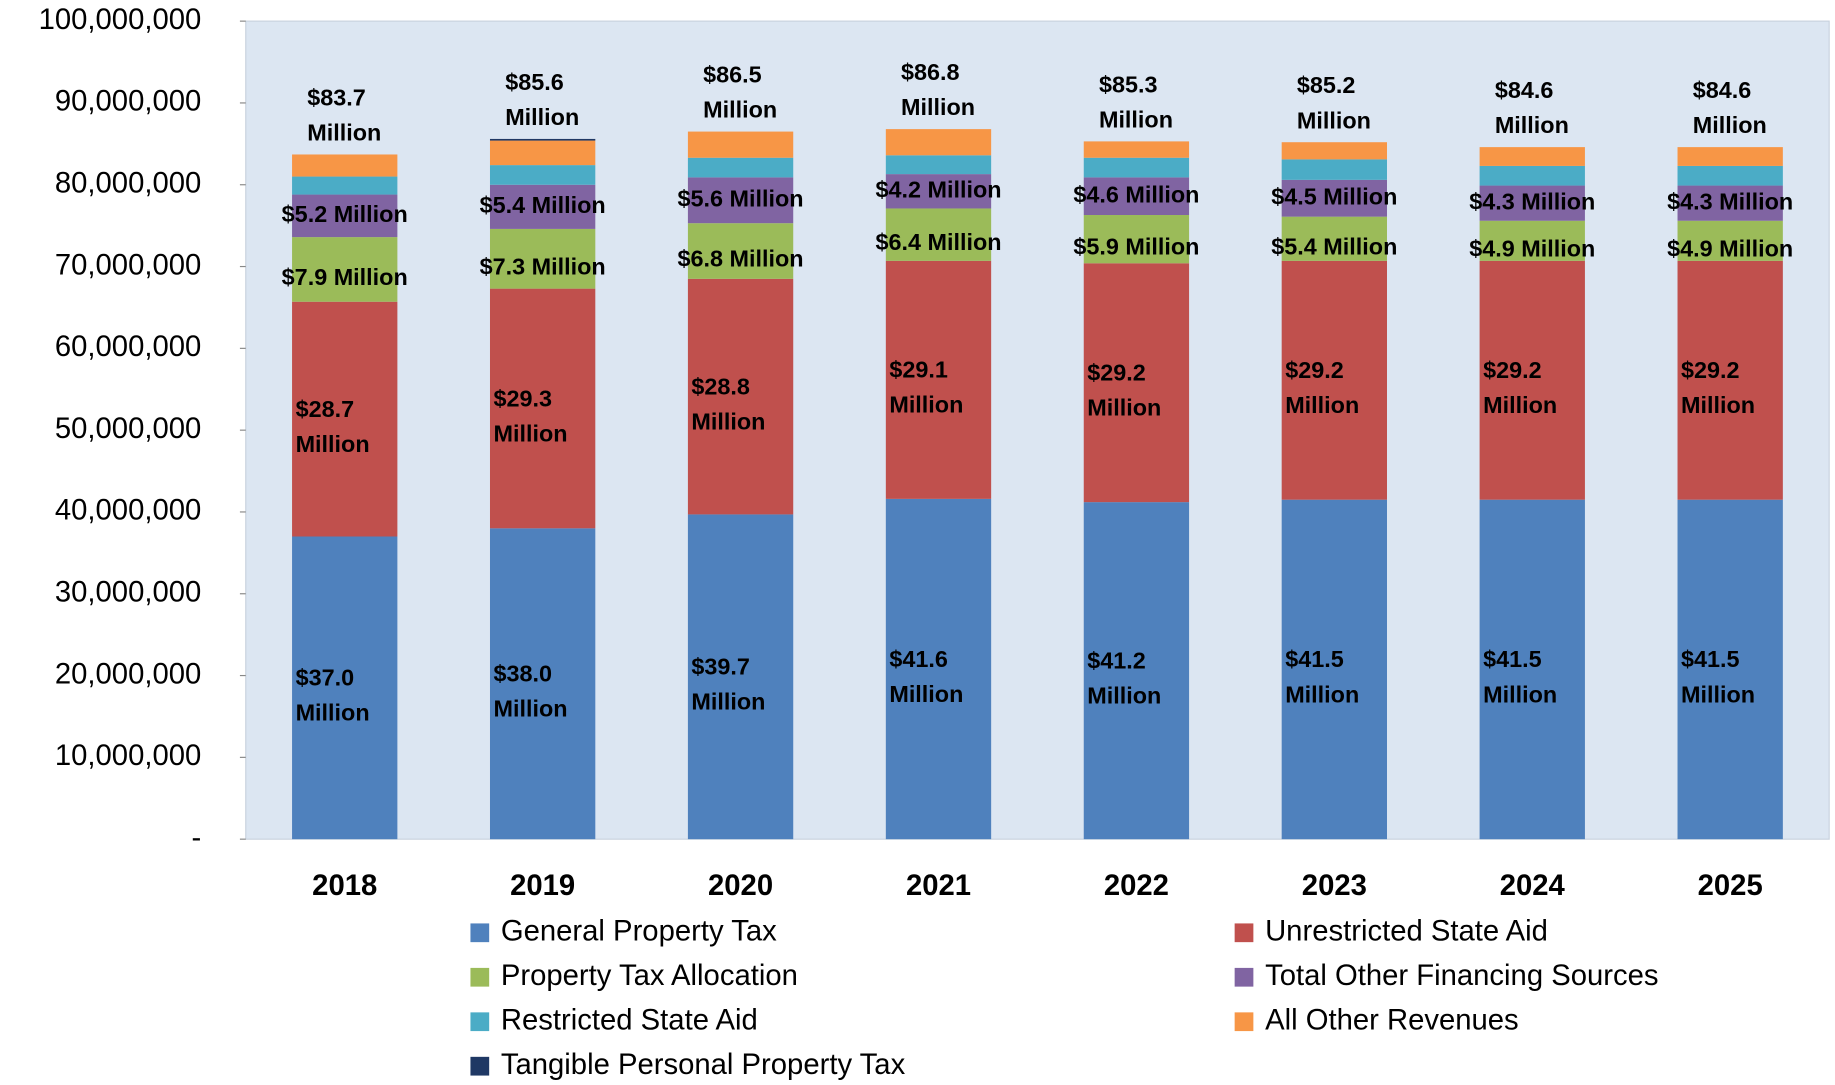 This screenshot has width=1835, height=1085. Describe the element at coordinates (128, 674) in the screenshot. I see `y-tick-label: 20,000,000` at that location.